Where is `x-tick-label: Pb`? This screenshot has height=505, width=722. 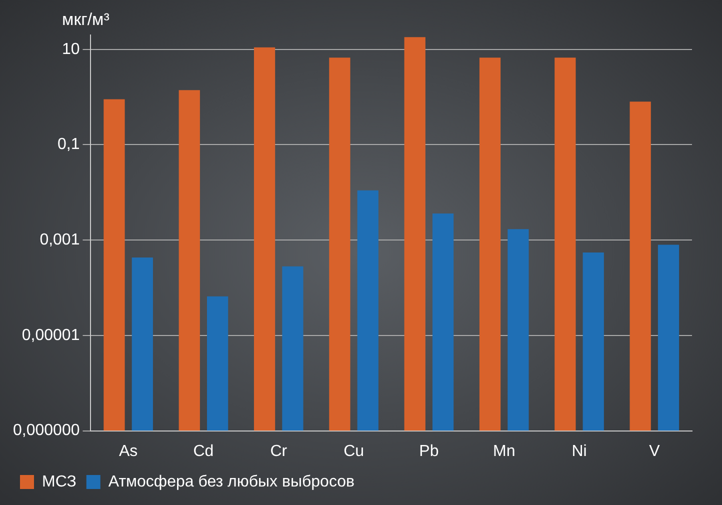 x-tick-label: Pb is located at coordinates (429, 451).